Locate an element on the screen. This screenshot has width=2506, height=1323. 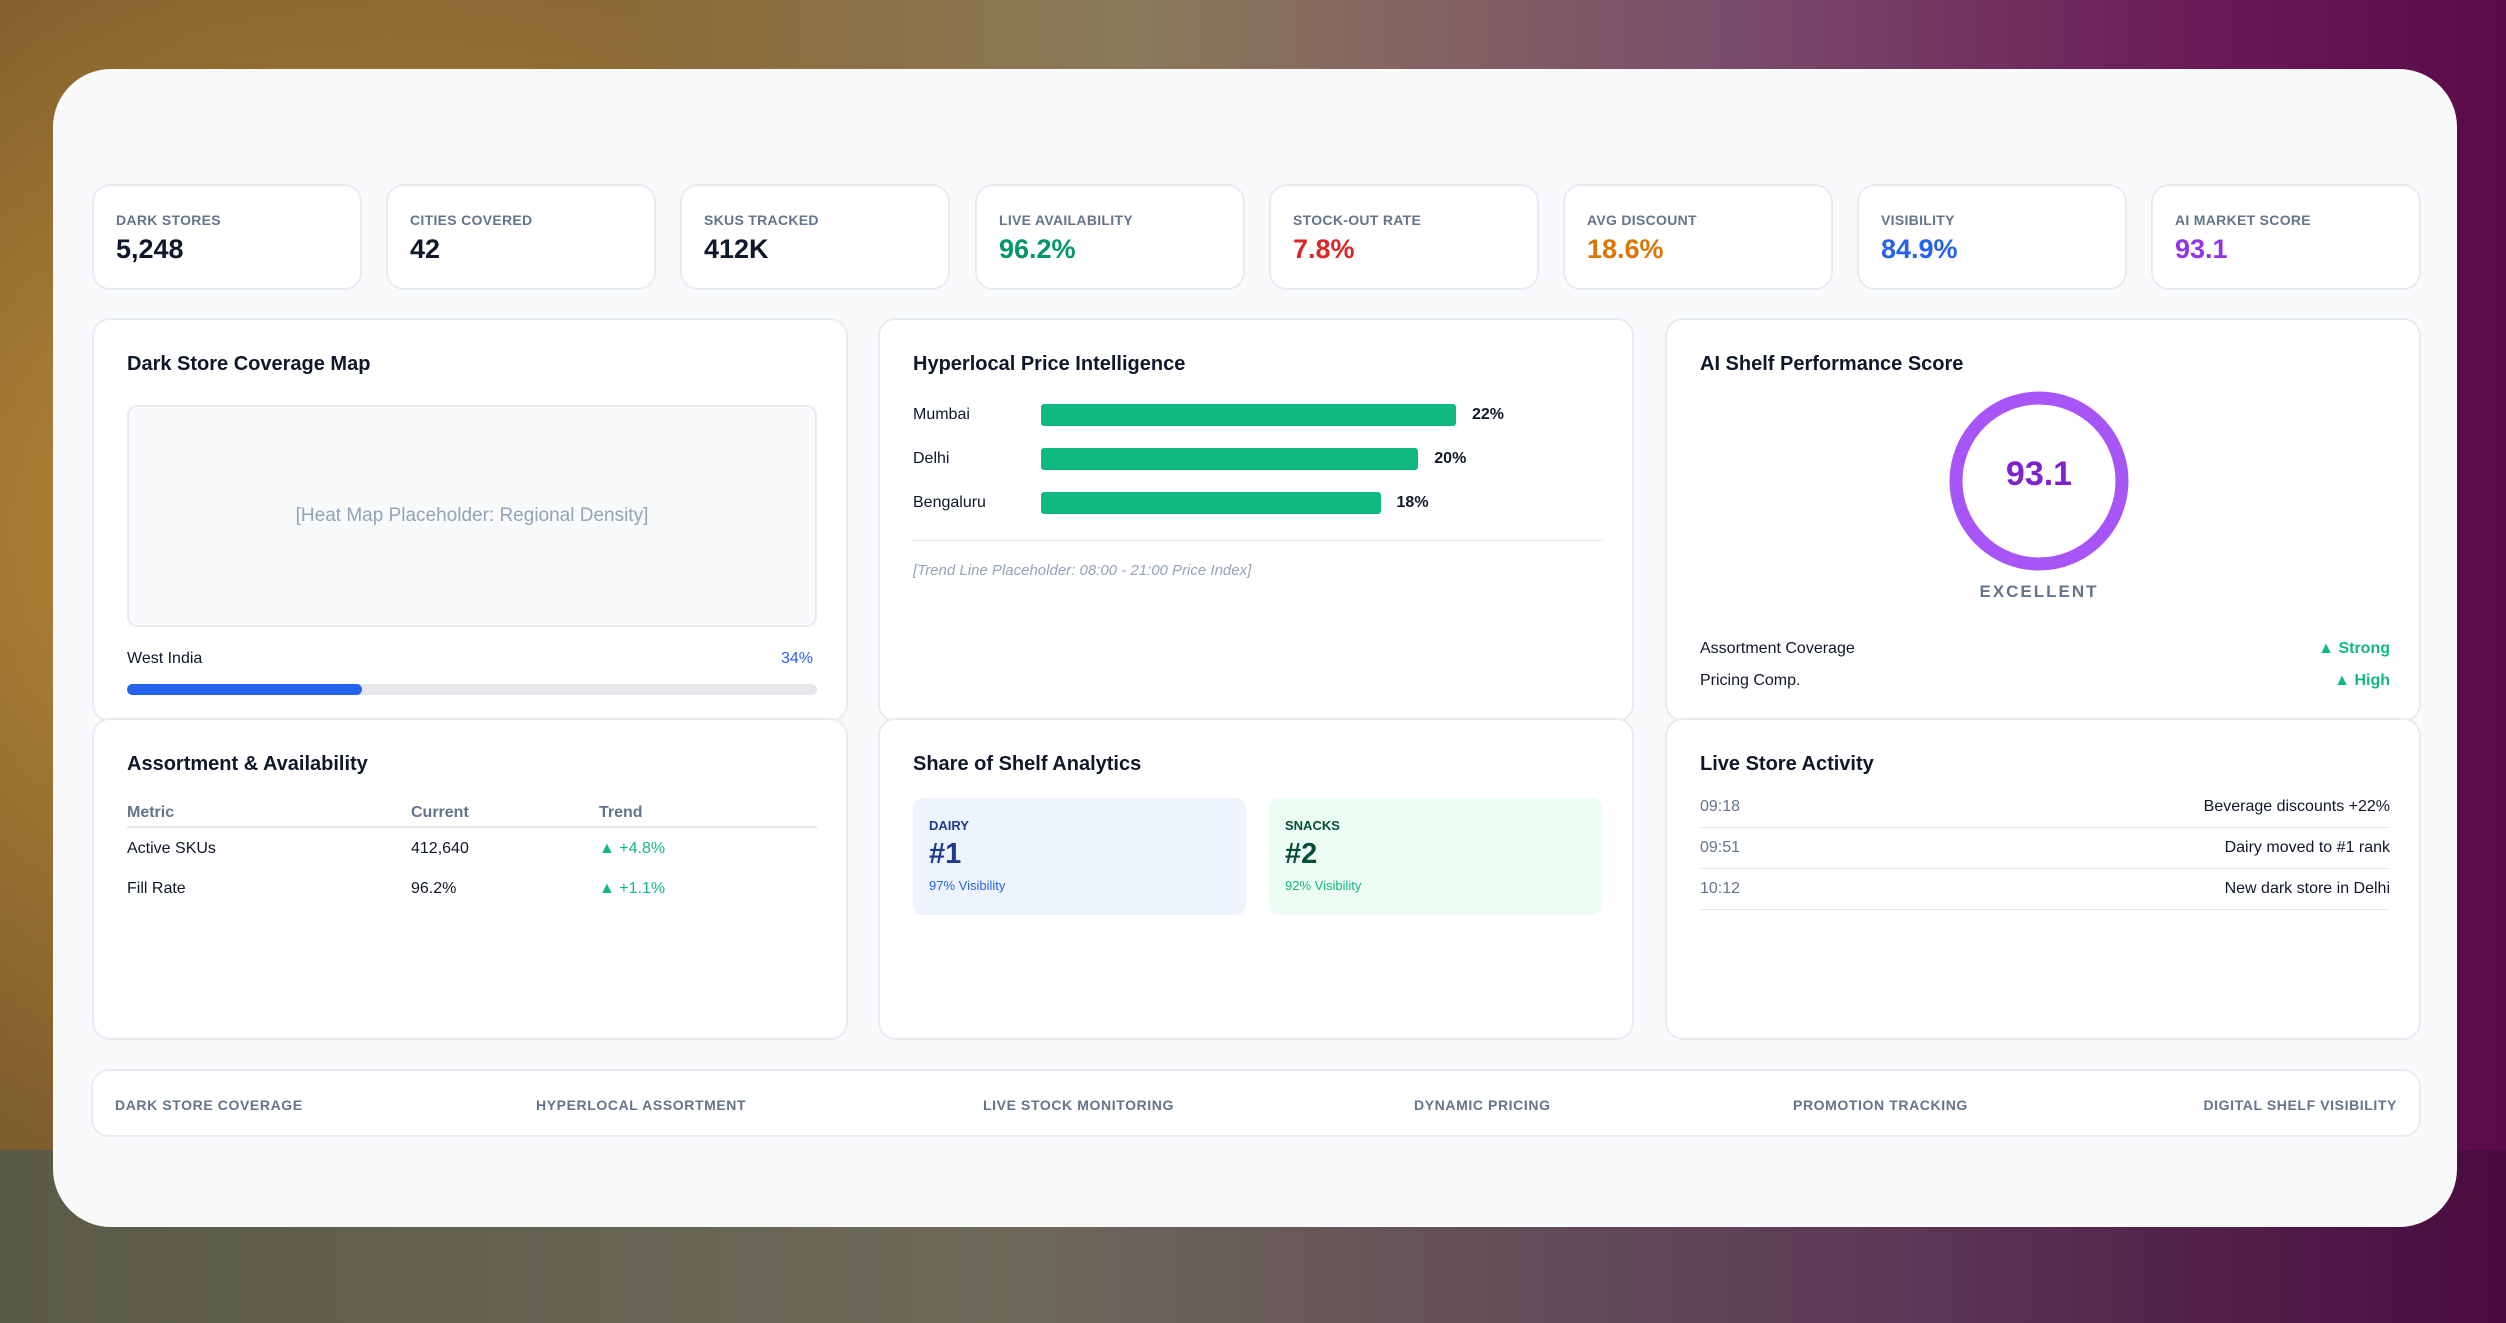
heat-map-placeholder: [Heat Map Placeholder: Regional Density] is located at coordinates (472, 516).